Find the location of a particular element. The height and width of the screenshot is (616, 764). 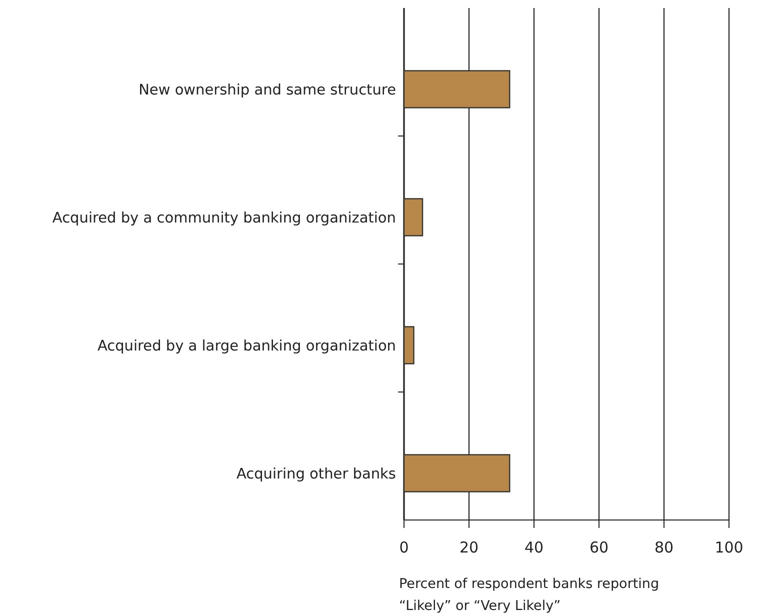

y-tick-label: Acquiring other banks is located at coordinates (316, 474).